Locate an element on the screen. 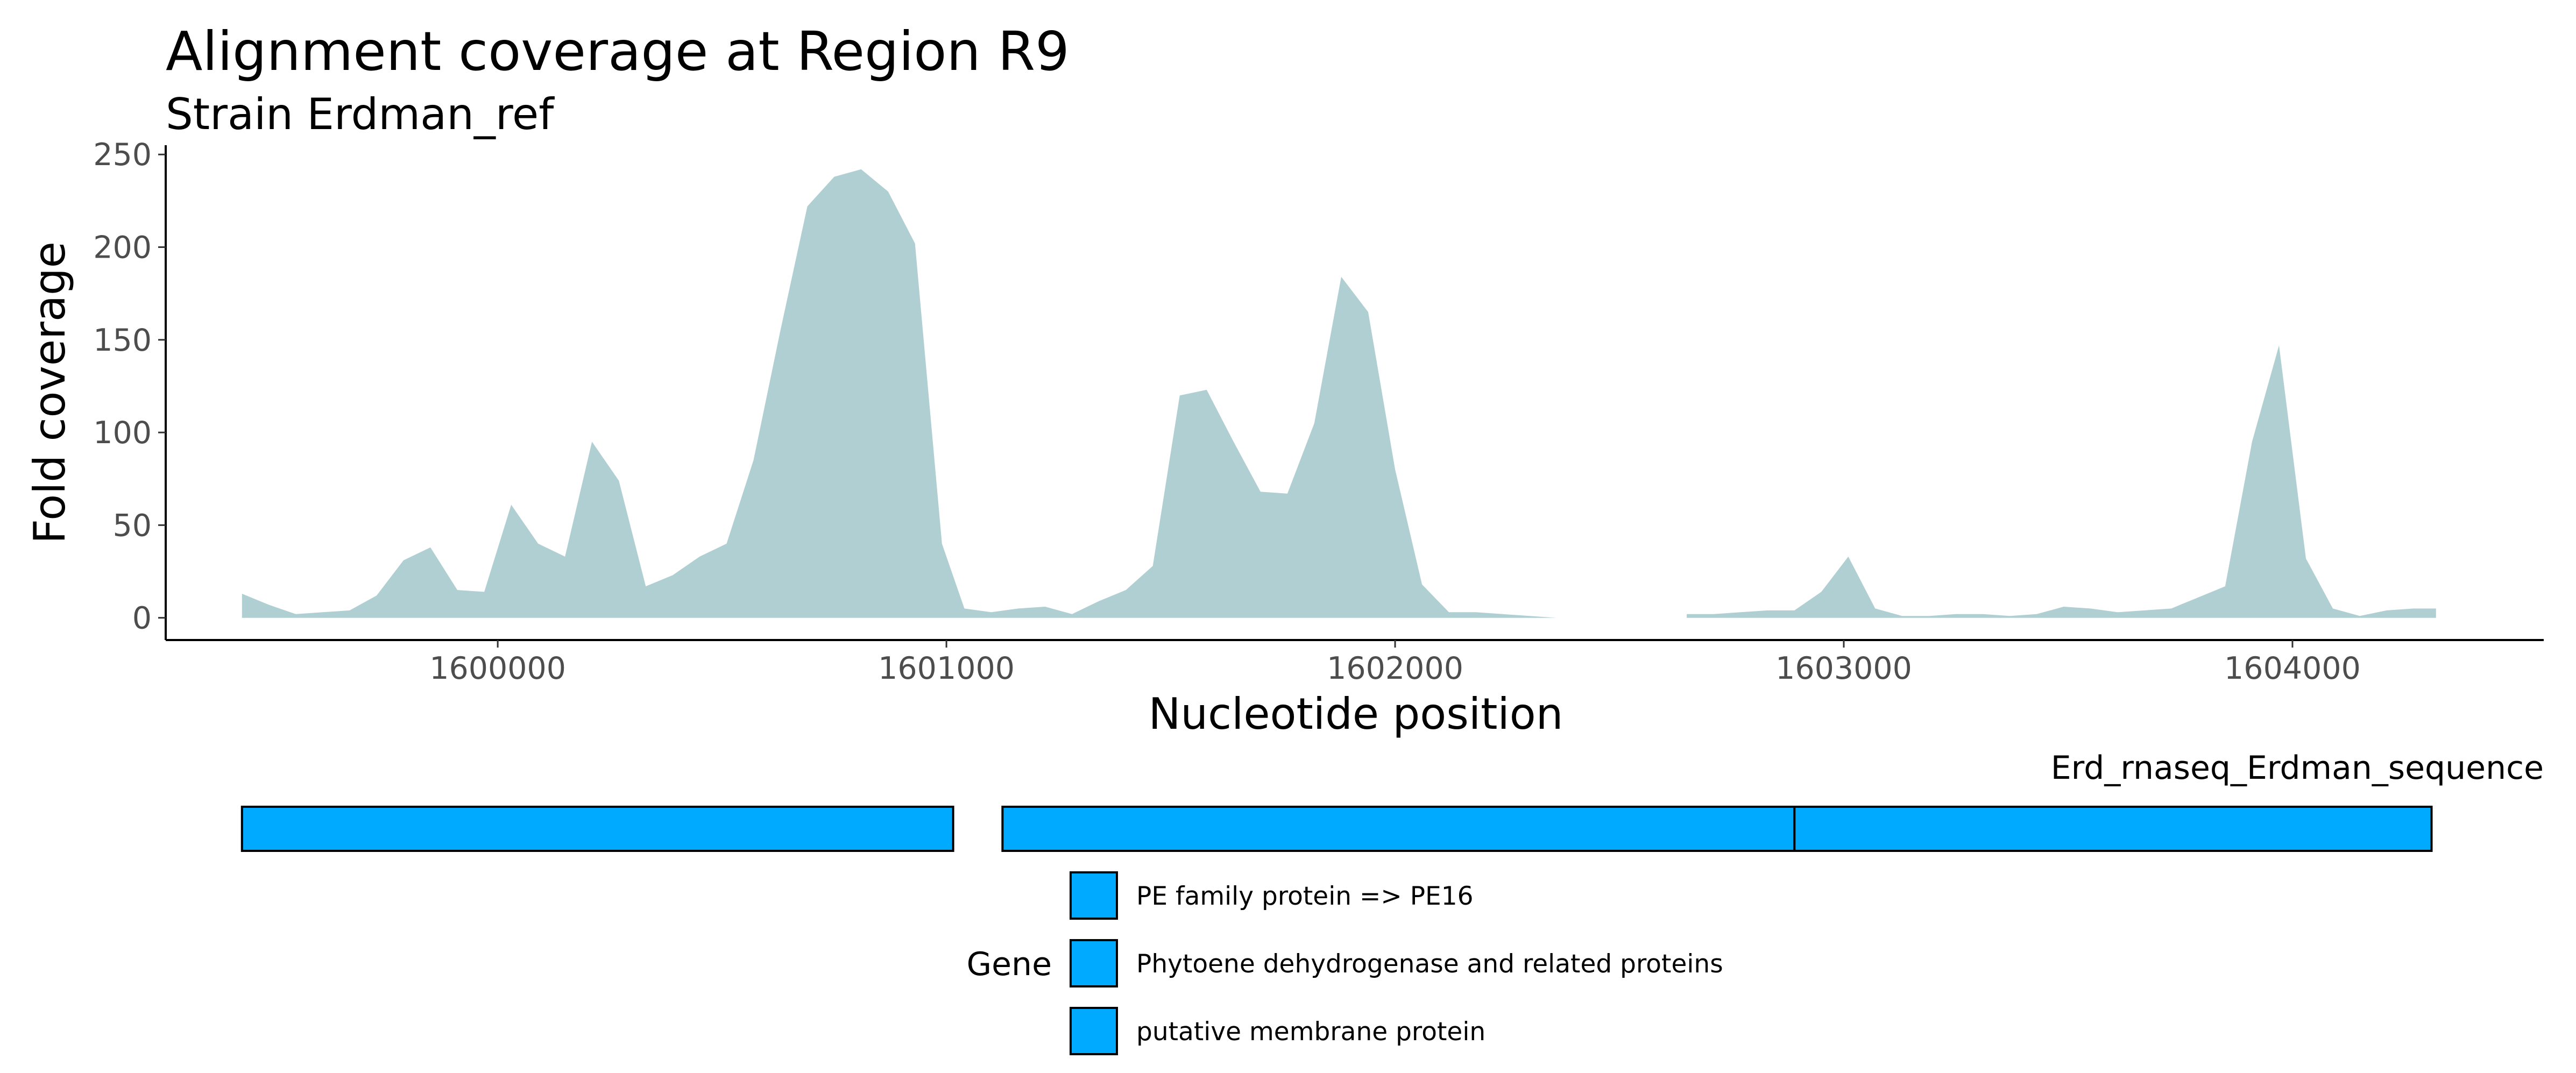 This screenshot has width=2576, height=1073. x-tick-label: 1603000 is located at coordinates (1843, 668).